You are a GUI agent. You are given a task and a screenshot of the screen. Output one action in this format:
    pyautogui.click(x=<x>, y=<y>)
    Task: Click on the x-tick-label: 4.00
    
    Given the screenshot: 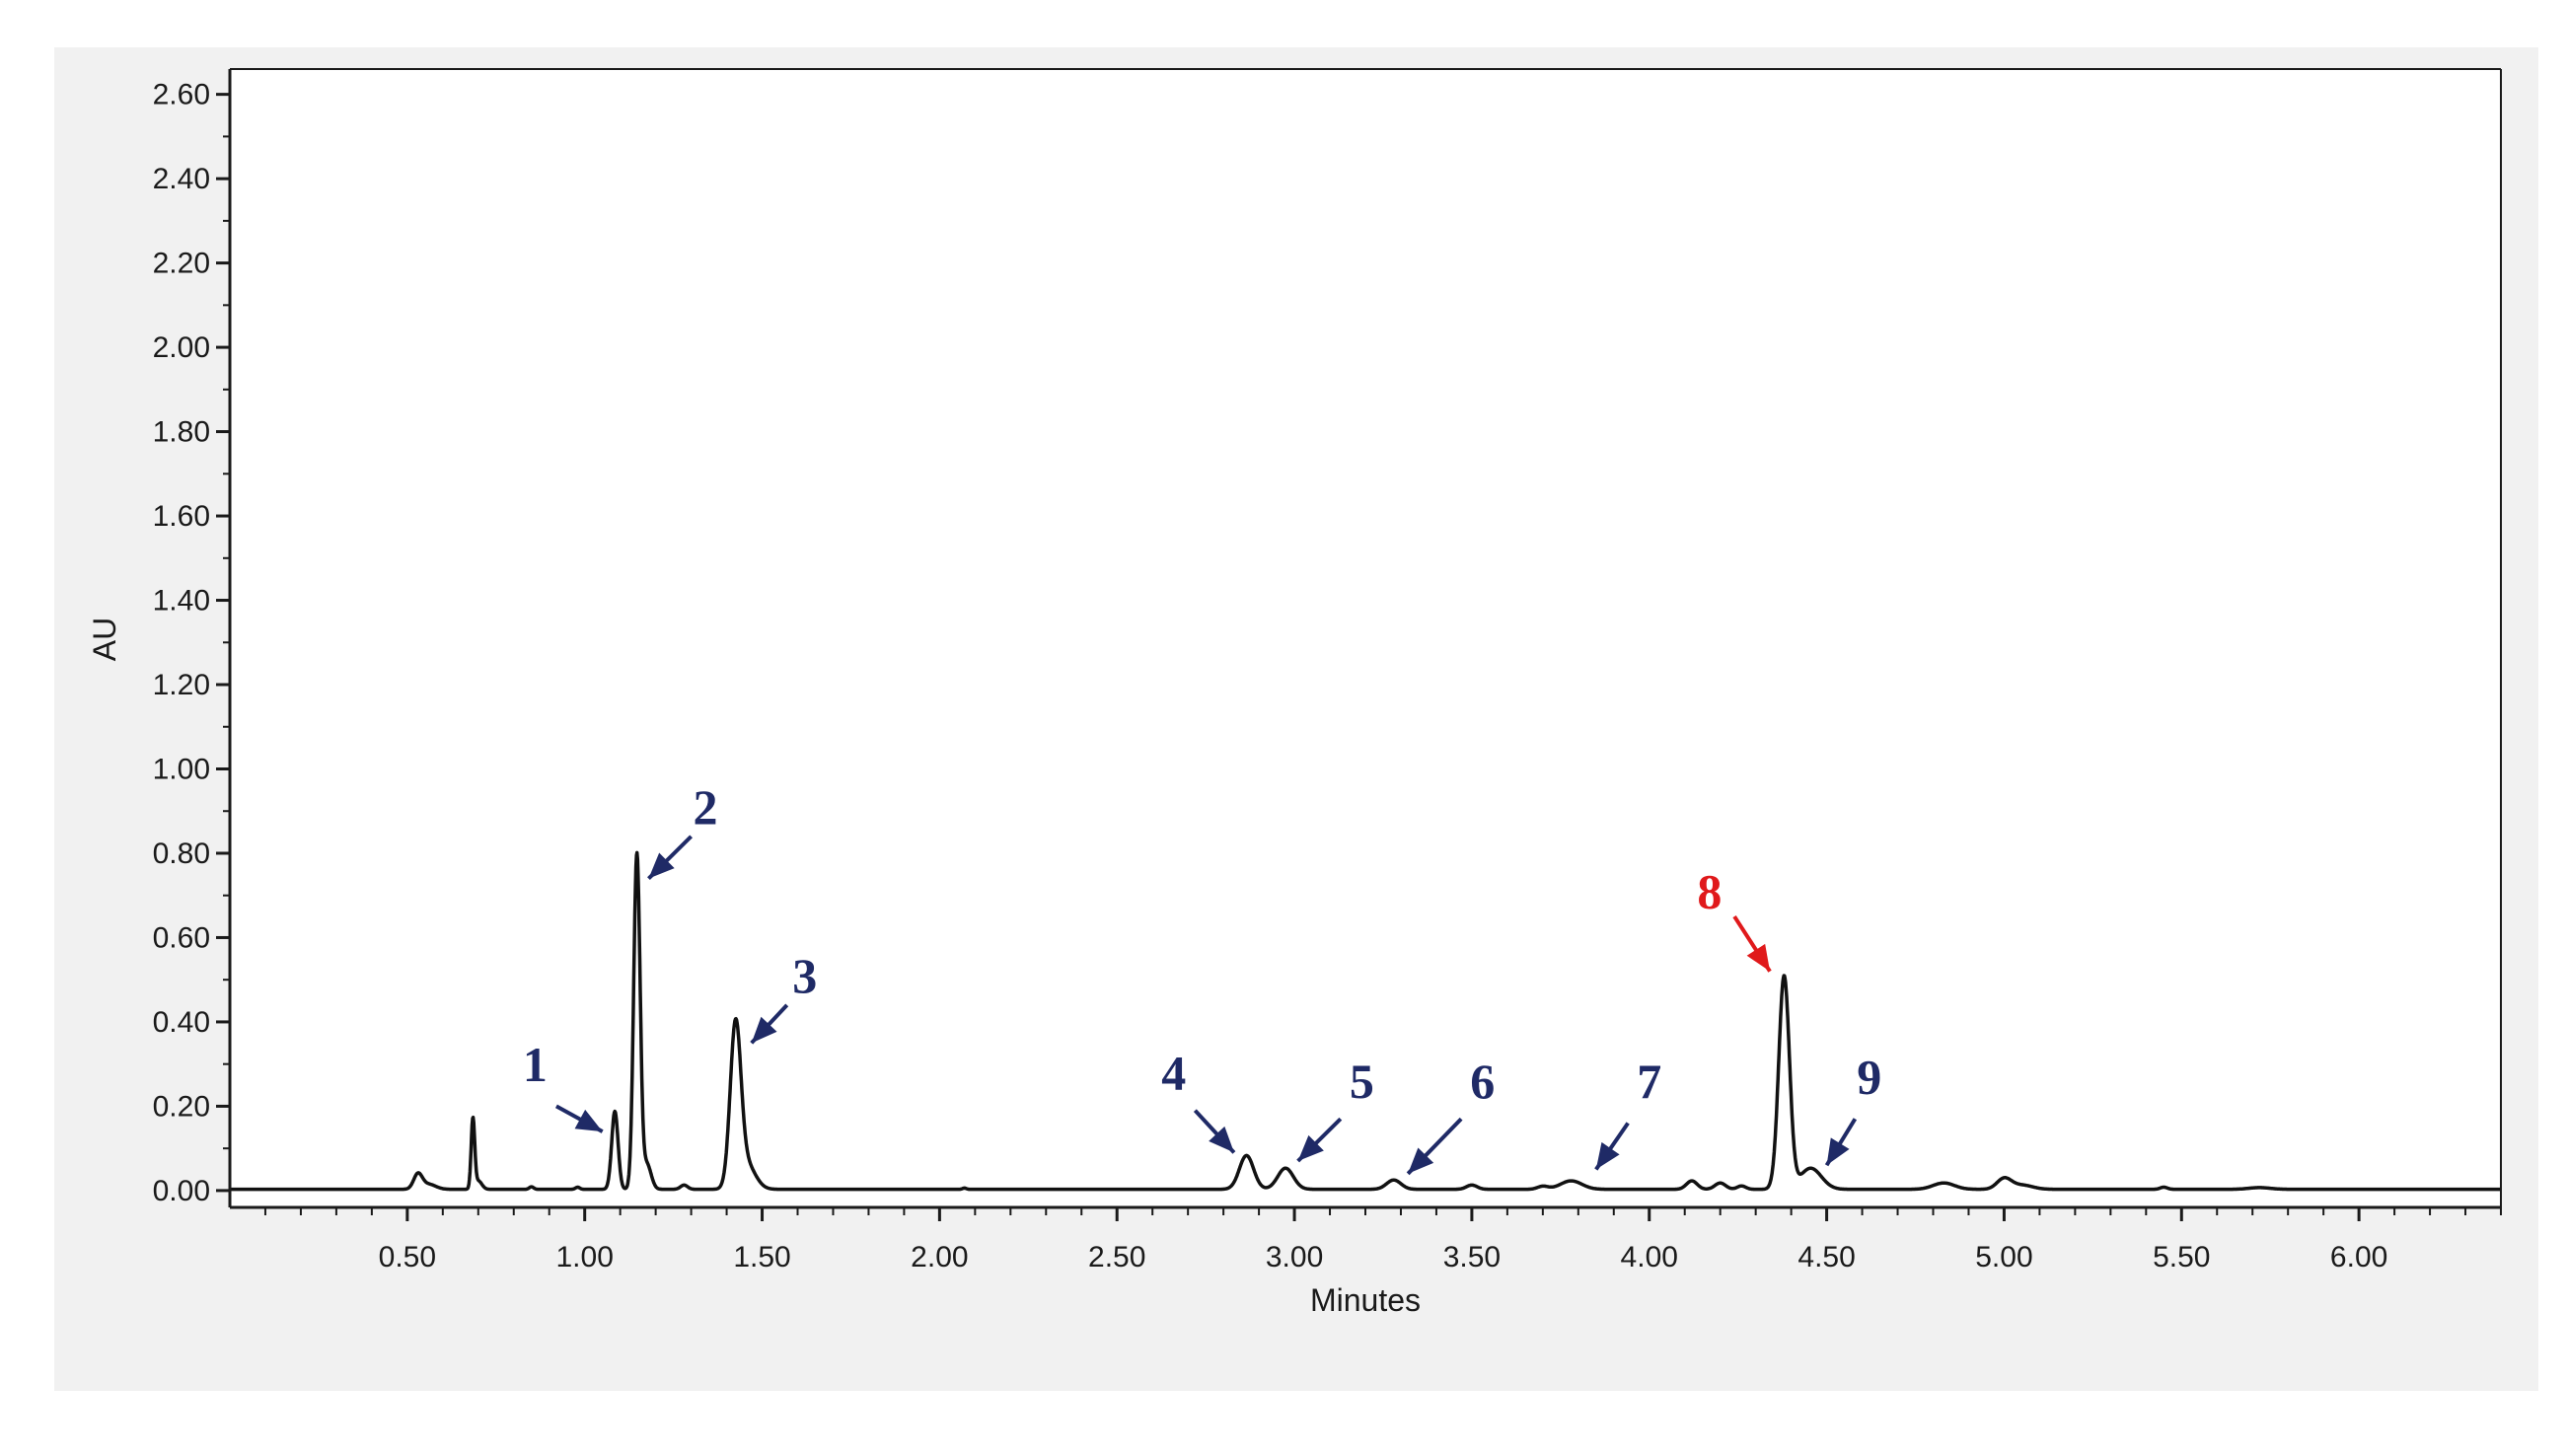 What is the action you would take?
    pyautogui.click(x=1649, y=1257)
    